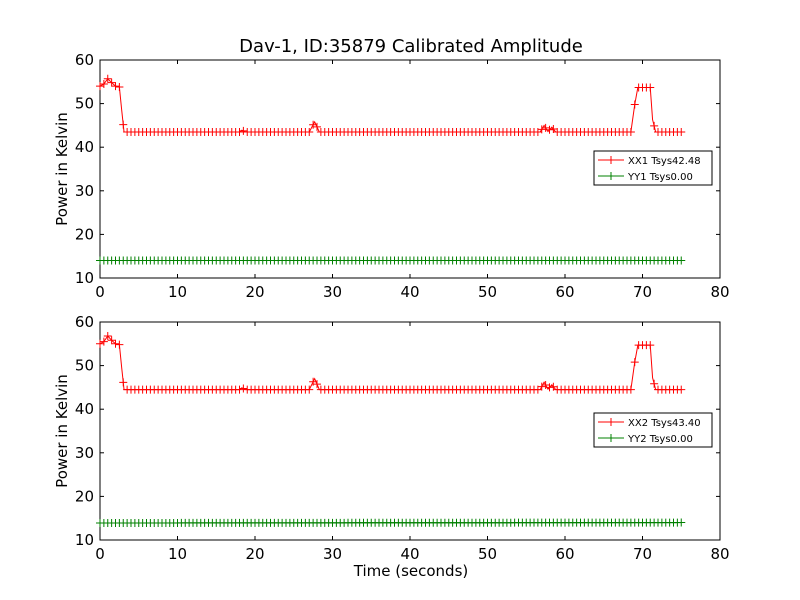 This screenshot has width=800, height=600. Describe the element at coordinates (660, 439) in the screenshot. I see `legend-label: YY2 Tsys0.00` at that location.